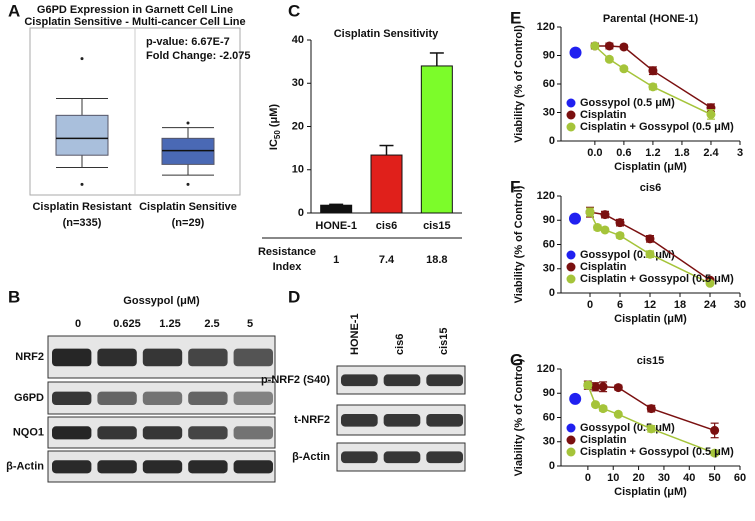 The height and width of the screenshot is (521, 755). What do you see at coordinates (444, 341) in the screenshot?
I see `lane-label: cis15` at bounding box center [444, 341].